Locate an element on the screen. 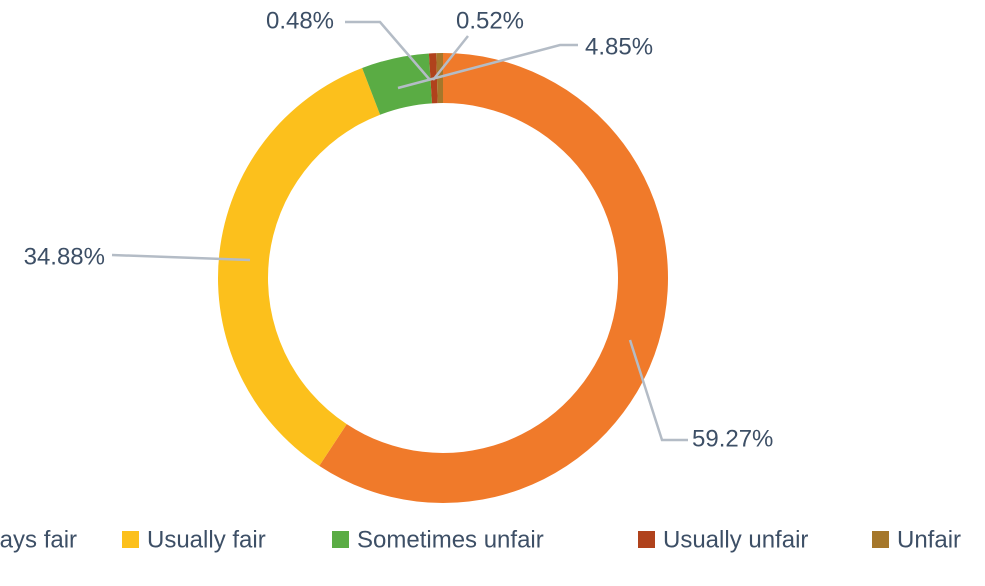  data-label: 0.48% is located at coordinates (300, 20).